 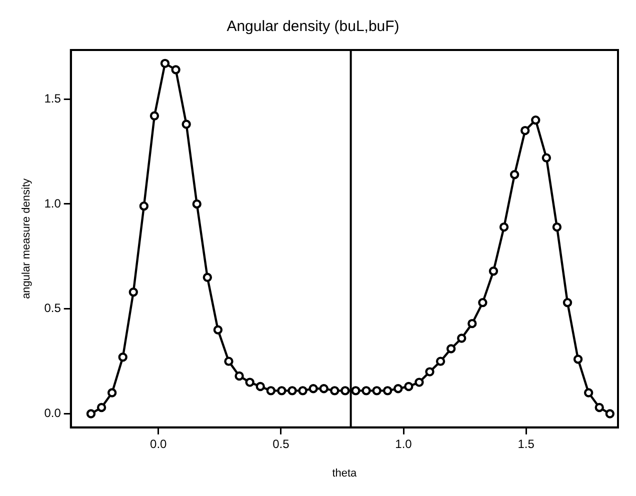 I want to click on x-tick-label: 1.5, so click(x=526, y=443).